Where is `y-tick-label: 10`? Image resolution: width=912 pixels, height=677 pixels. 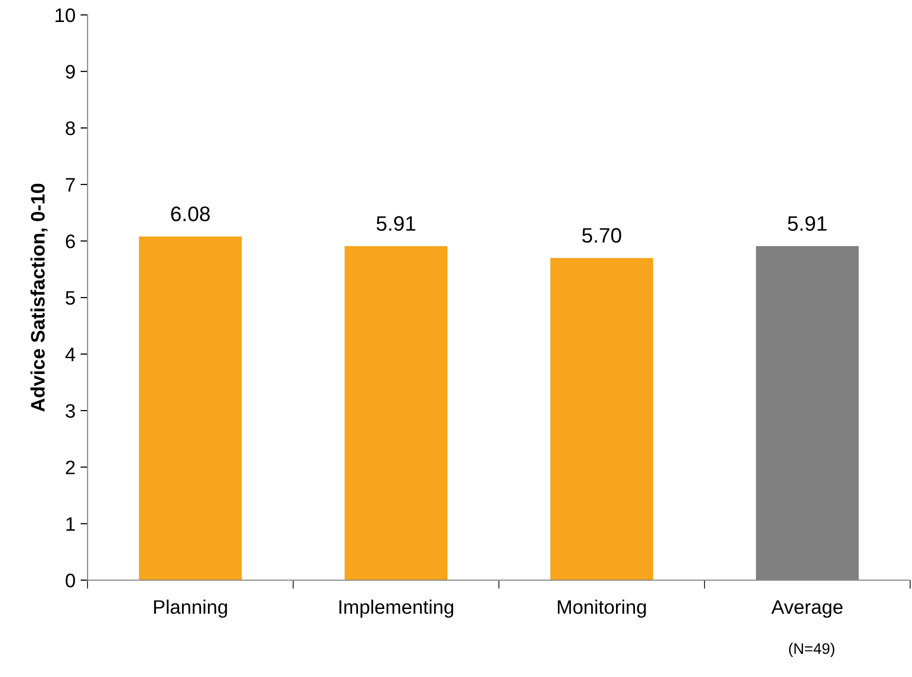 y-tick-label: 10 is located at coordinates (65, 15).